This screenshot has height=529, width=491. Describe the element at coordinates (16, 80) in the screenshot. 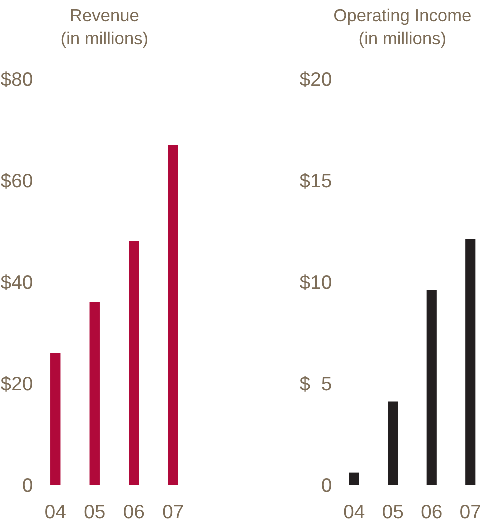

I see `y-tick-label: $80` at that location.